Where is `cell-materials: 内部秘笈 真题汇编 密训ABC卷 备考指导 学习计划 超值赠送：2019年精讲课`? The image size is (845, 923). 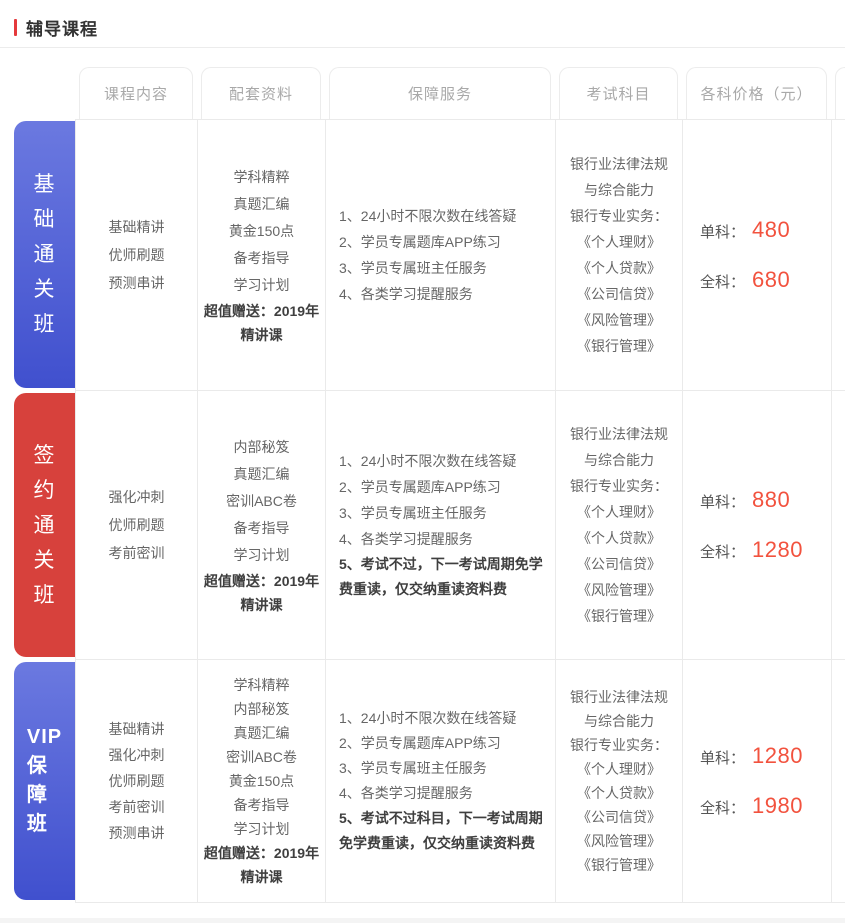 cell-materials: 内部秘笈 真题汇编 密训ABC卷 备考指导 学习计划 超值赠送：2019年精讲课 is located at coordinates (261, 525).